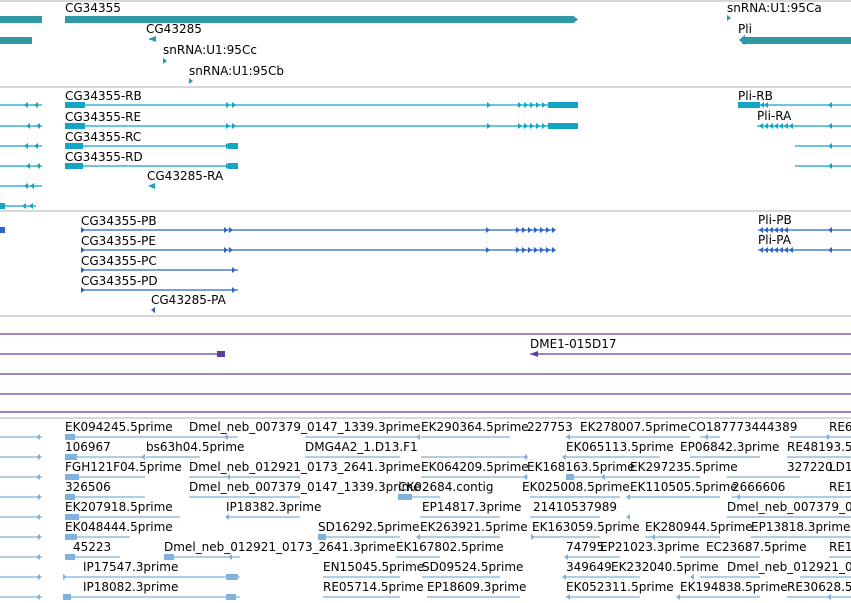  Describe the element at coordinates (789, 567) in the screenshot. I see `est-label: Dmel_neb_012921_0` at that location.